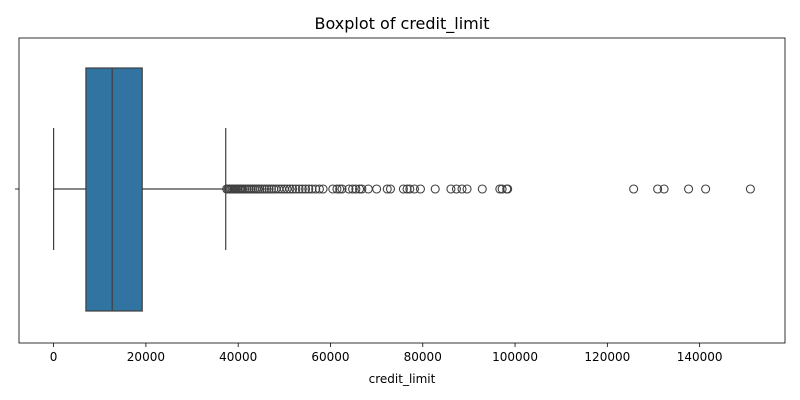  I want to click on x-tick-label: 120000, so click(607, 357).